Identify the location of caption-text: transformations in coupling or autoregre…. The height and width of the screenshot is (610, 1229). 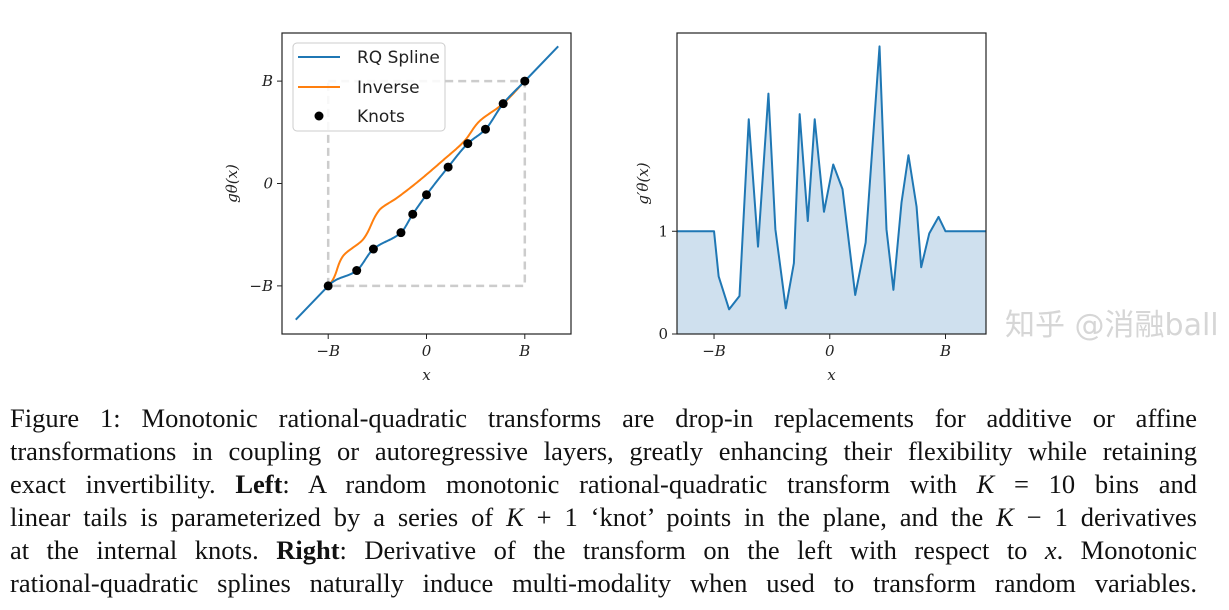
(603, 451).